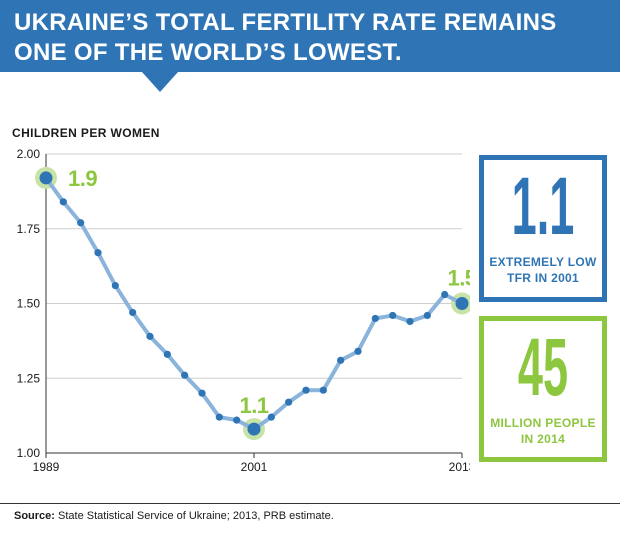  Describe the element at coordinates (543, 367) in the screenshot. I see `stat-value-population: 45` at that location.